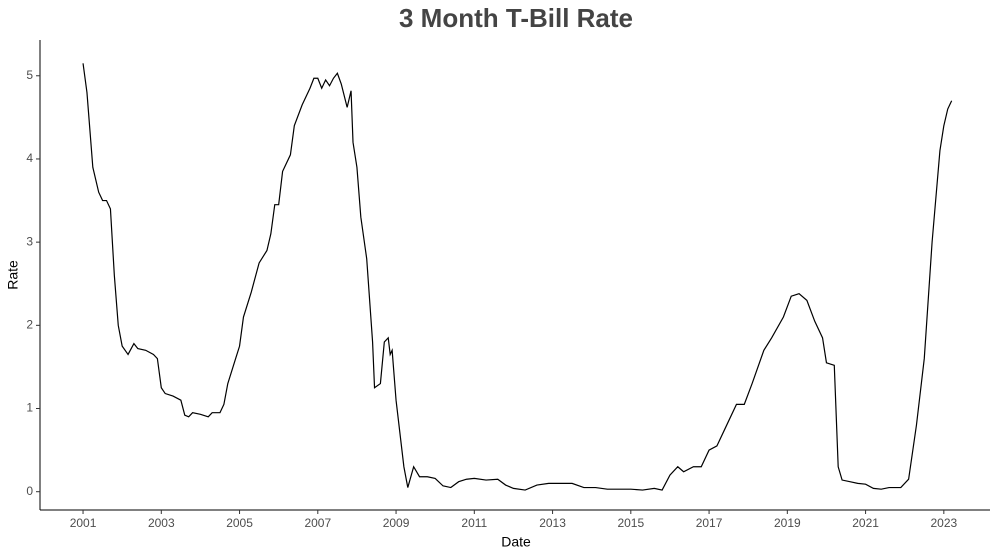 The image size is (1002, 557). Describe the element at coordinates (396, 523) in the screenshot. I see `x-tick-label: 2009` at that location.